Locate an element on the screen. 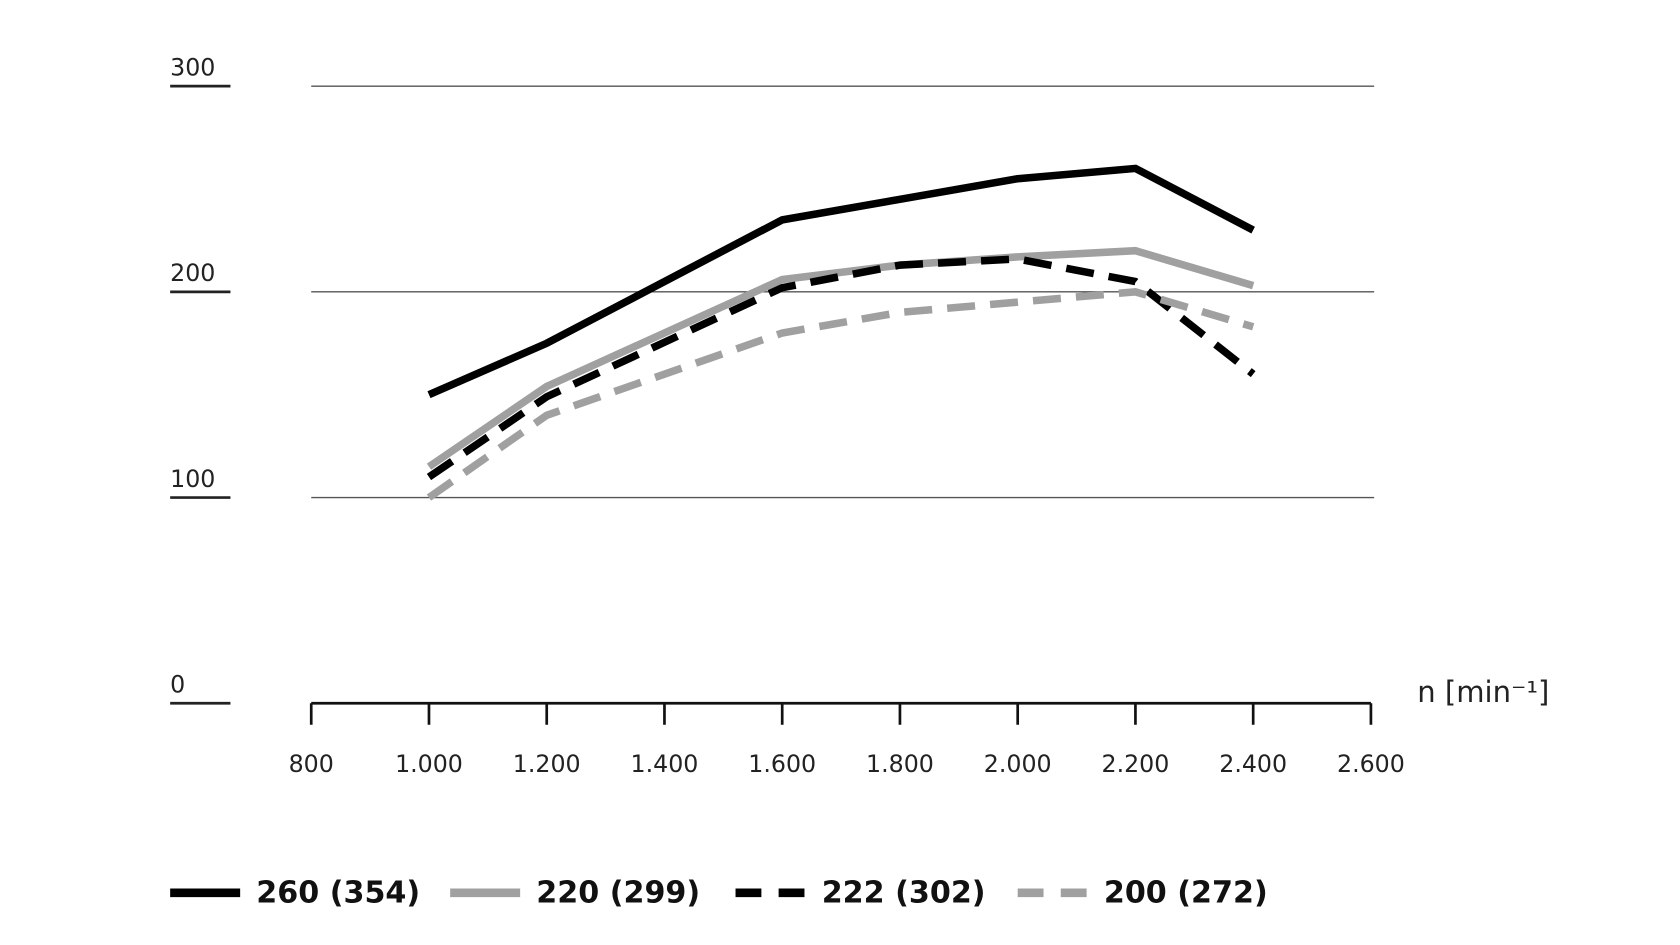  legend-item: 222 (302) is located at coordinates (860, 892).